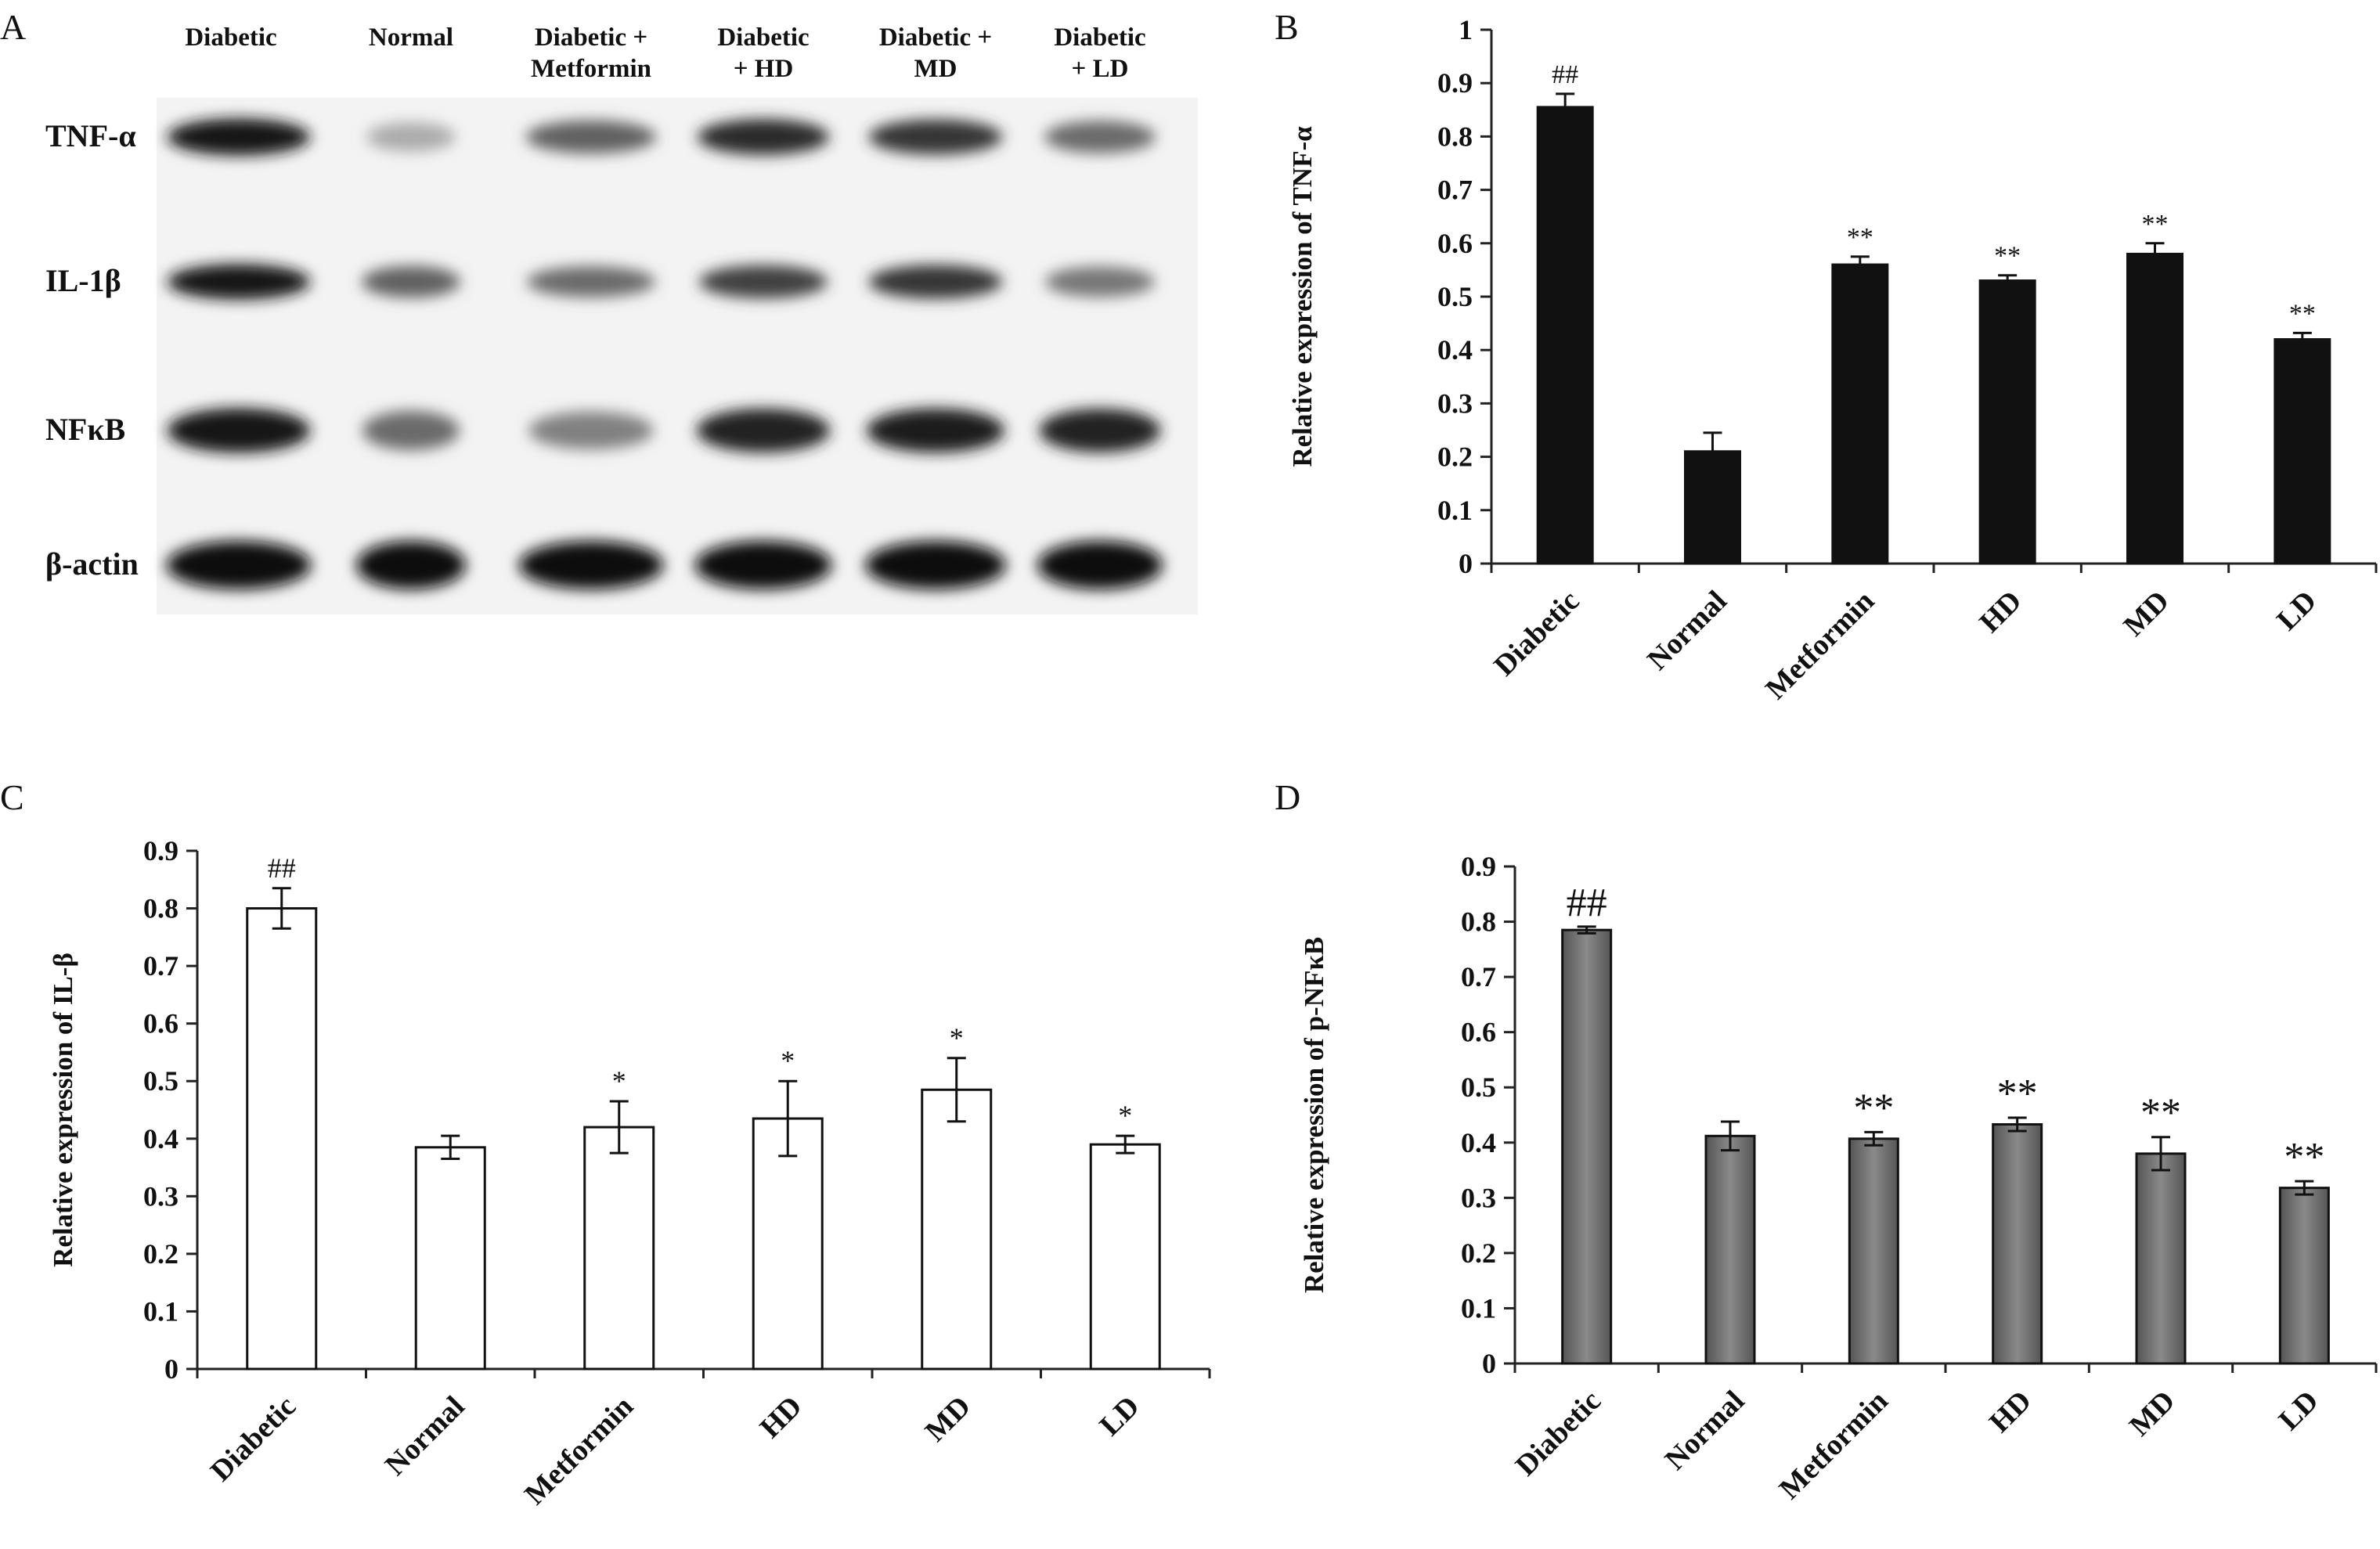 The height and width of the screenshot is (1549, 2380). What do you see at coordinates (2017, 1243) in the screenshot?
I see `bar-hd` at bounding box center [2017, 1243].